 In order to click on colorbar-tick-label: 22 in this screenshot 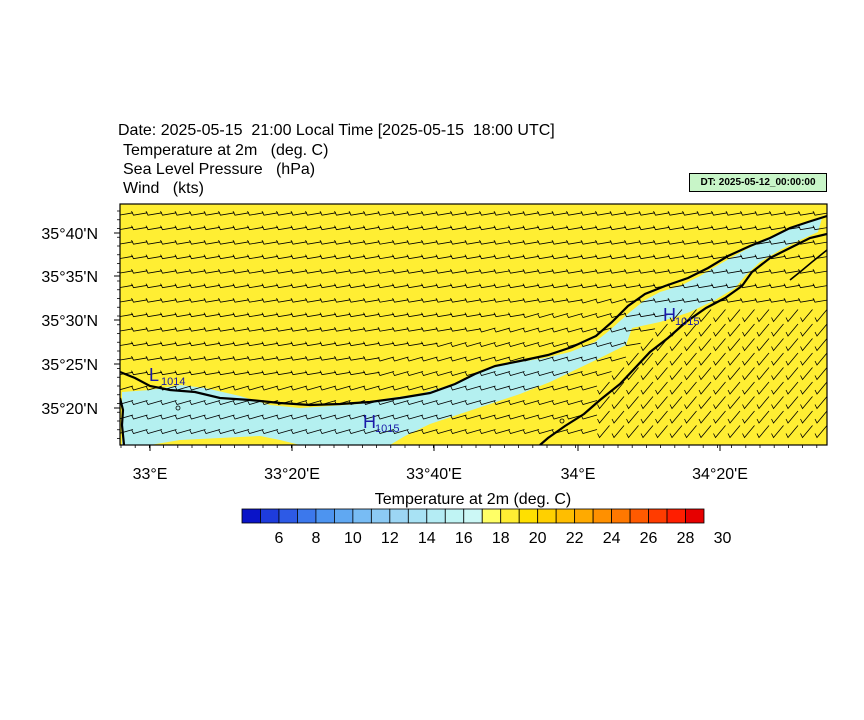, I will do `click(574, 538)`.